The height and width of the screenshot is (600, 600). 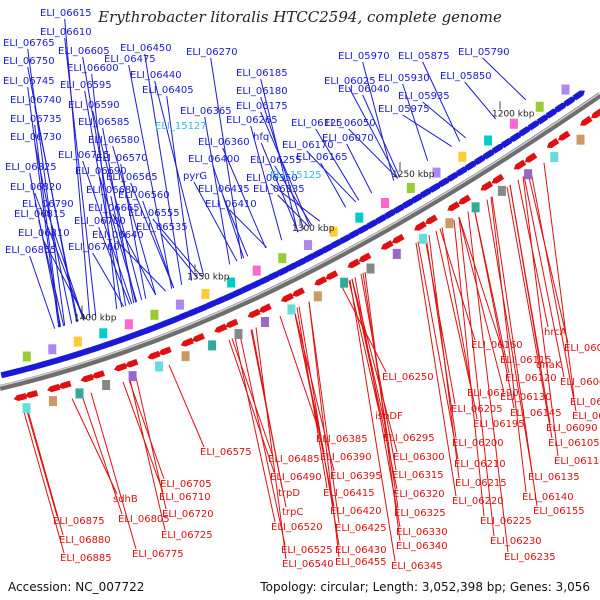 I want to click on scale-tick-label: 1200 kbp, so click(x=513, y=114).